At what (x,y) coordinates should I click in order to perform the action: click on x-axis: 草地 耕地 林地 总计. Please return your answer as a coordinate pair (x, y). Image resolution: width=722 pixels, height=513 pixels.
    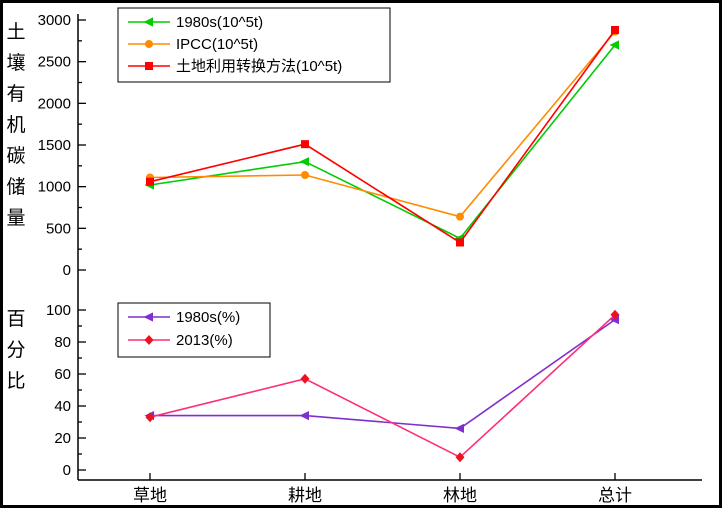
    Looking at the image, I should click on (382, 489).